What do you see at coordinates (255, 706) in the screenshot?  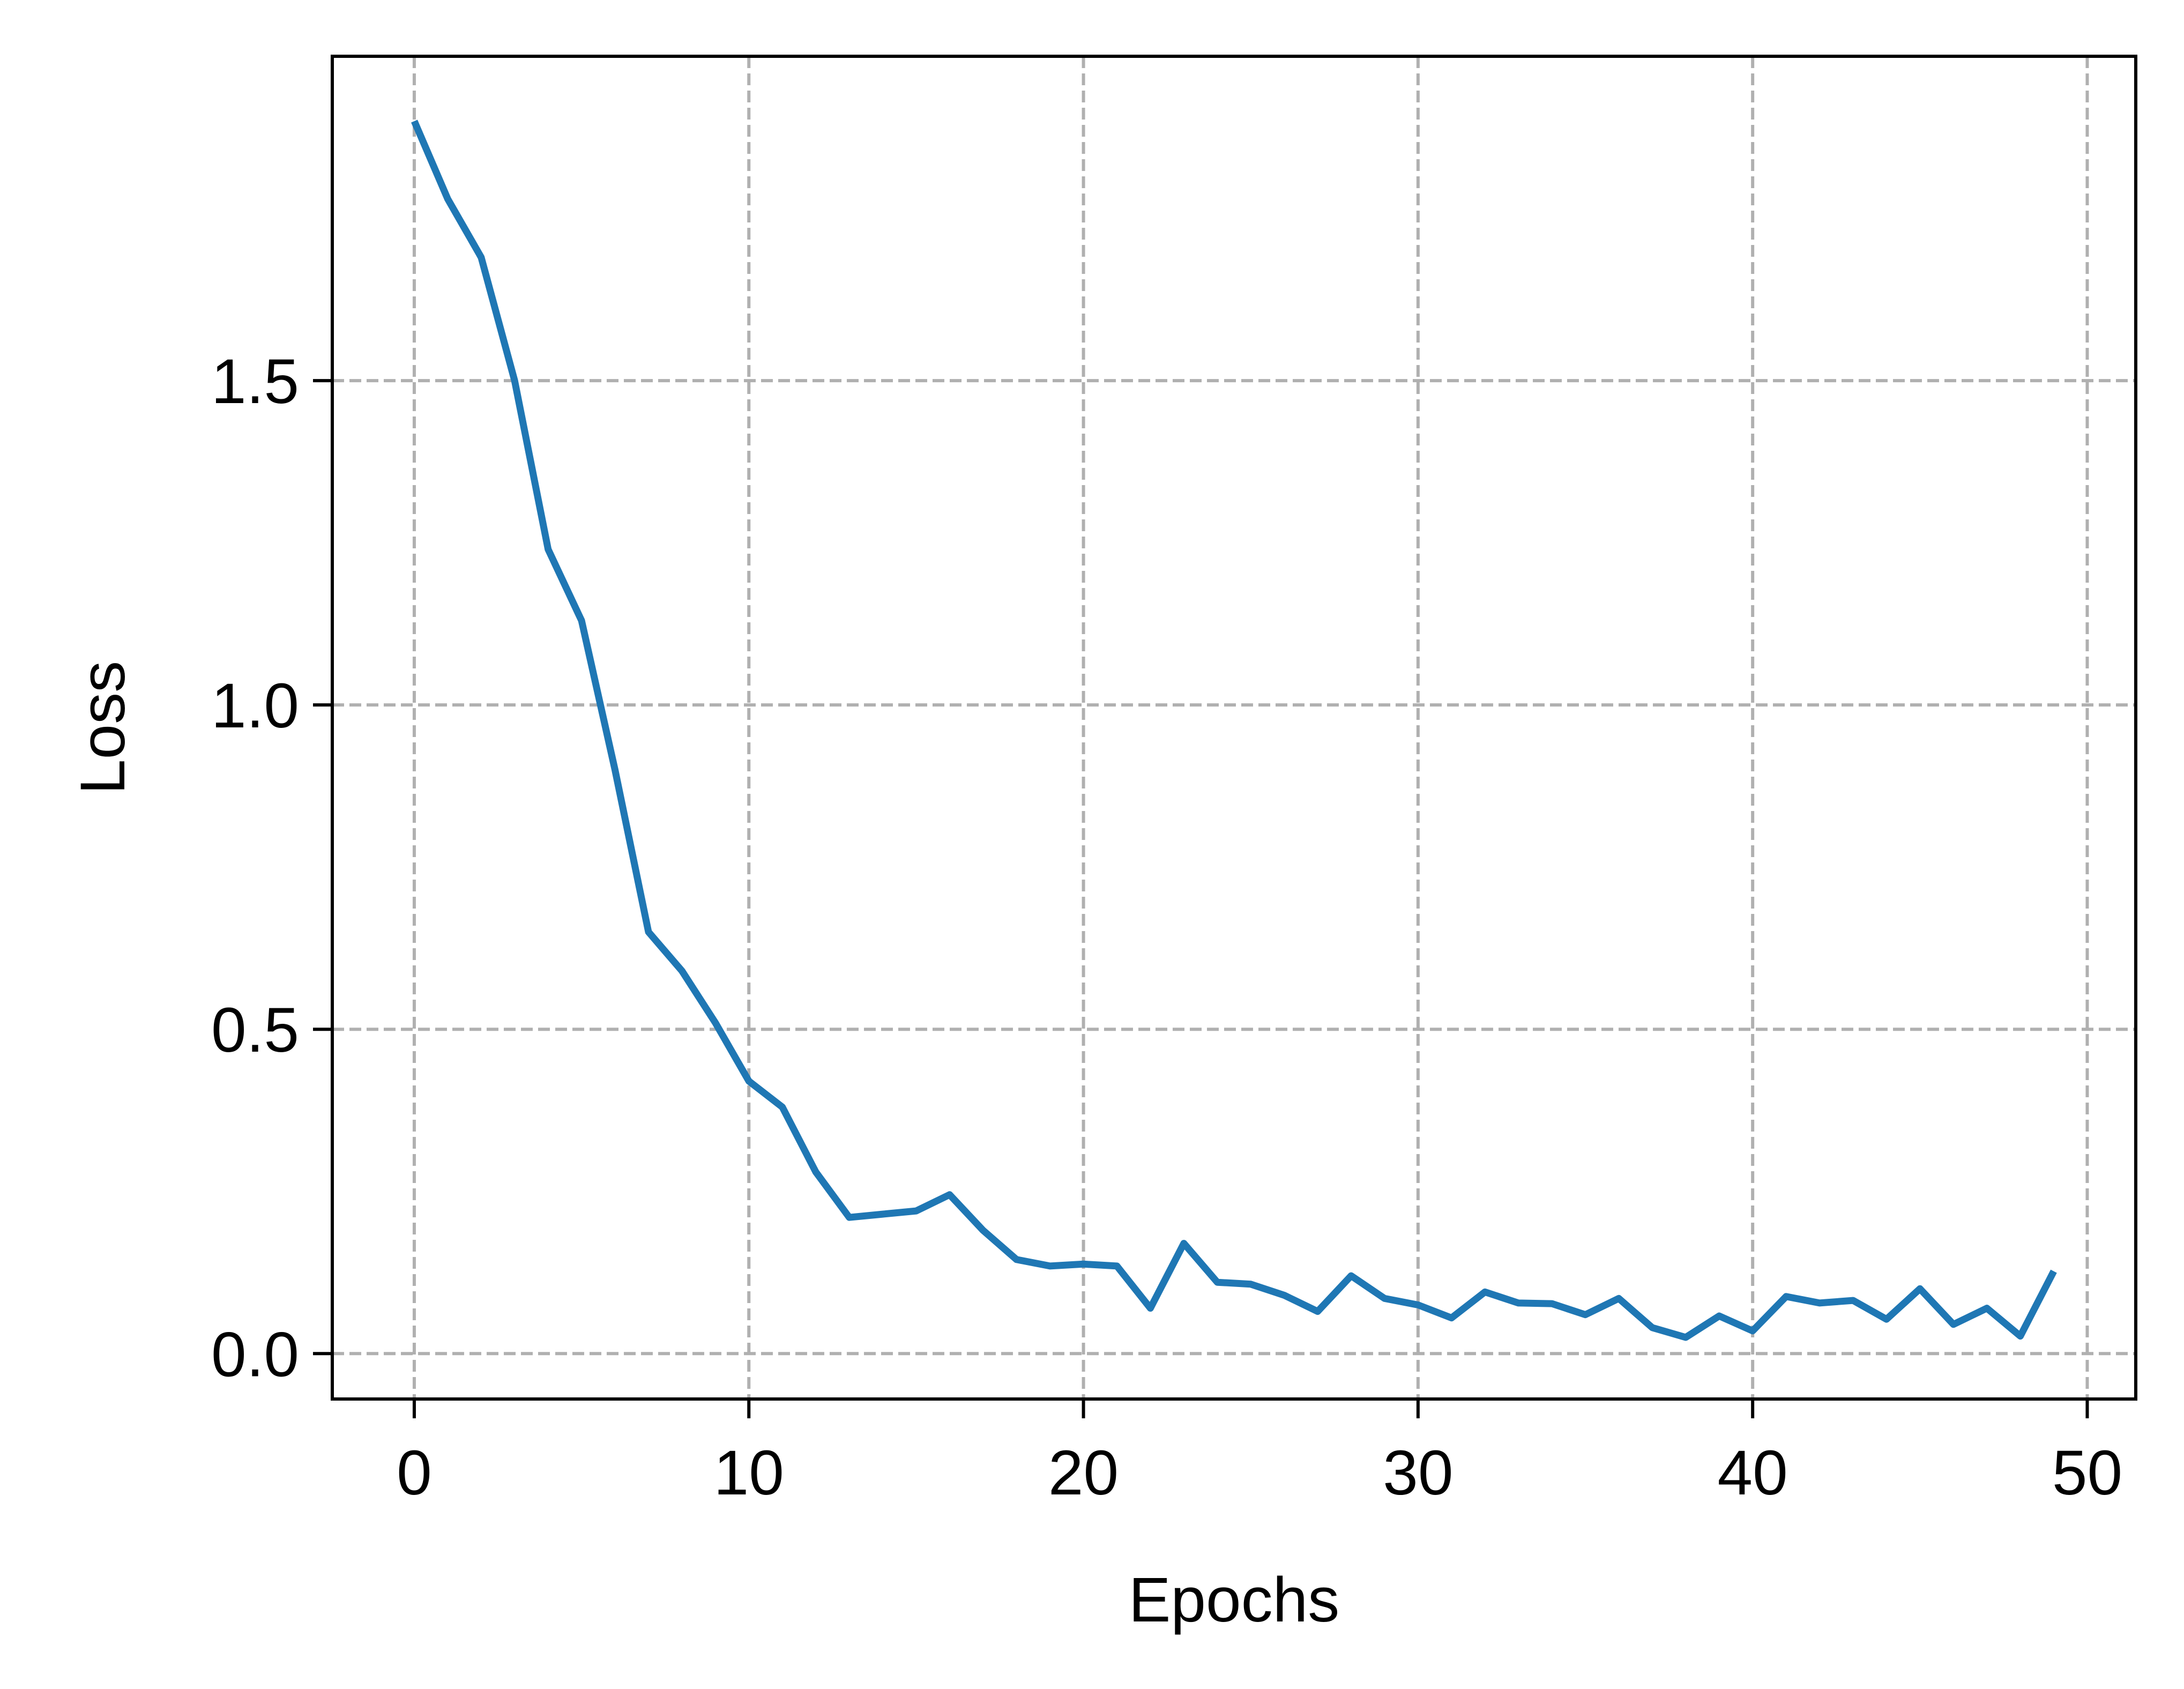 I see `y-tick-label: 1.0` at bounding box center [255, 706].